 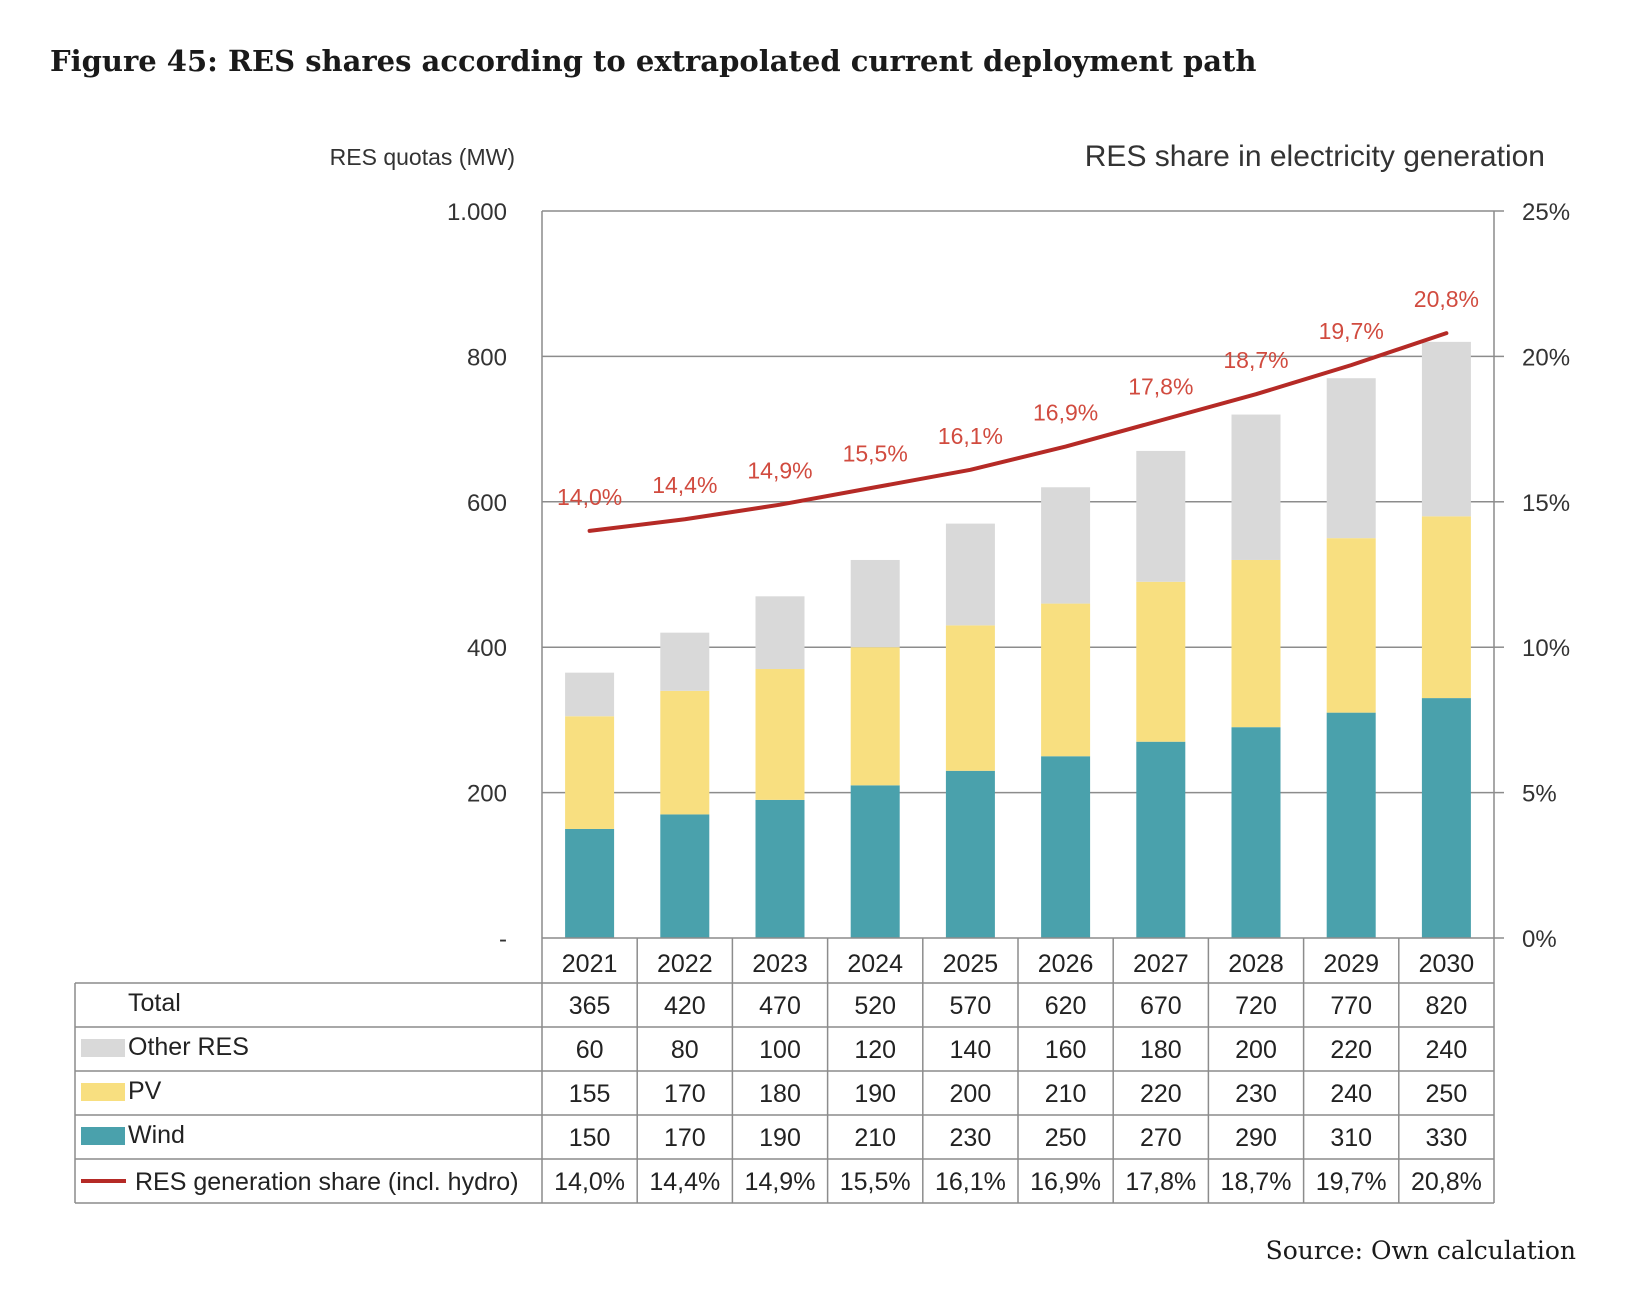 What do you see at coordinates (1446, 299) in the screenshot?
I see `line-data-label: 20,8%` at bounding box center [1446, 299].